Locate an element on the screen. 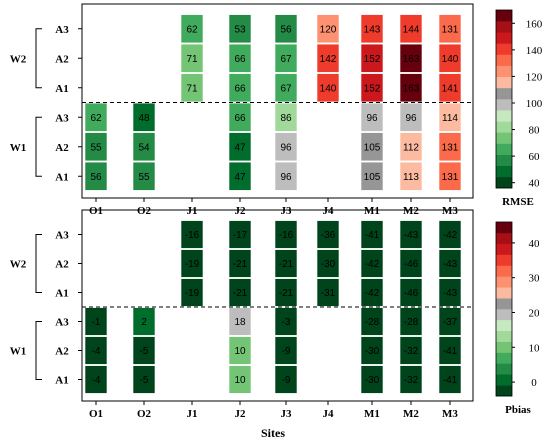  cell-value-label: 53 is located at coordinates (240, 29).